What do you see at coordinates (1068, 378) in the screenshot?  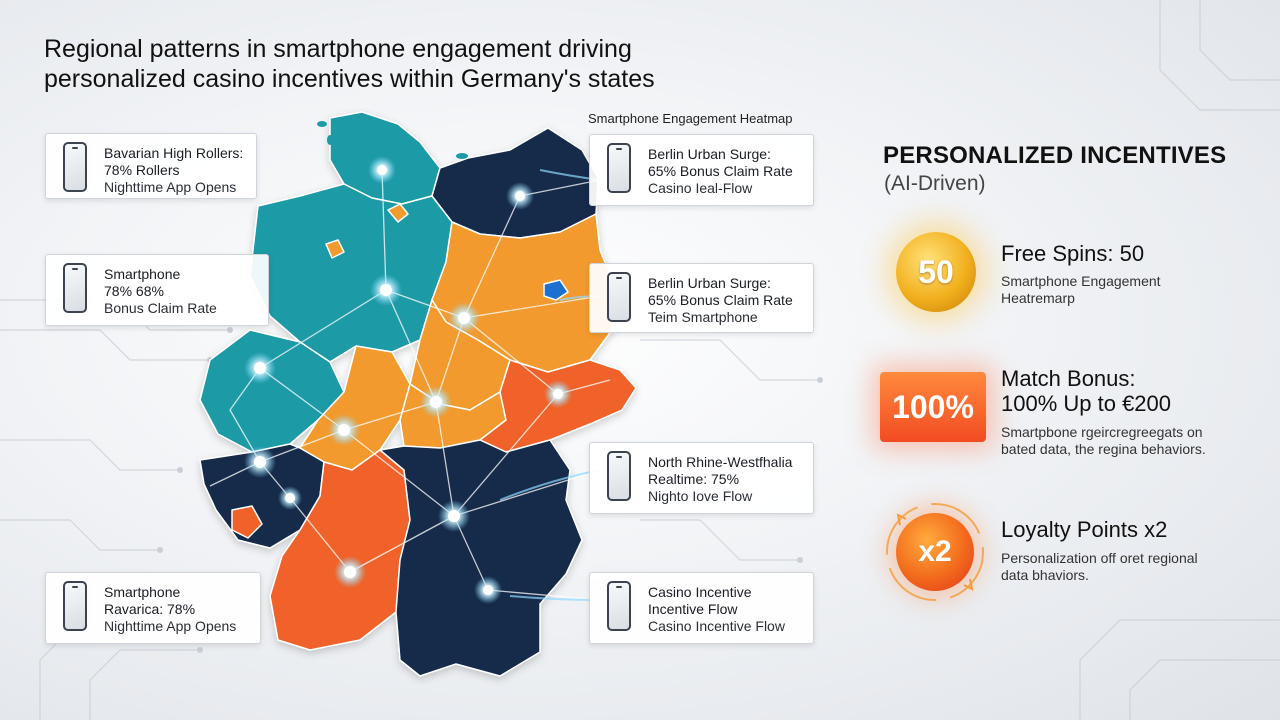 I see `heading-line-1: Match Bonus:` at bounding box center [1068, 378].